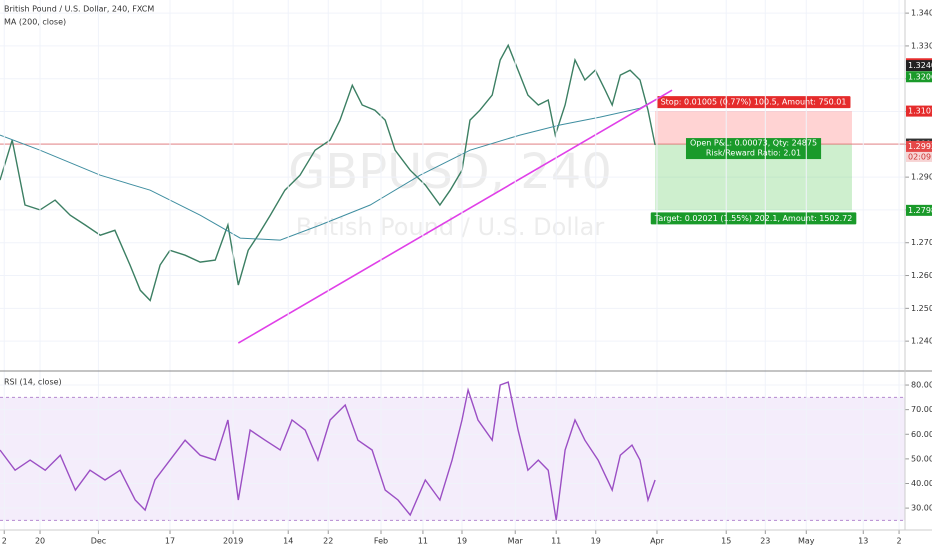 The width and height of the screenshot is (932, 550). I want to click on y-tick-label: 80.0000, so click(921, 385).